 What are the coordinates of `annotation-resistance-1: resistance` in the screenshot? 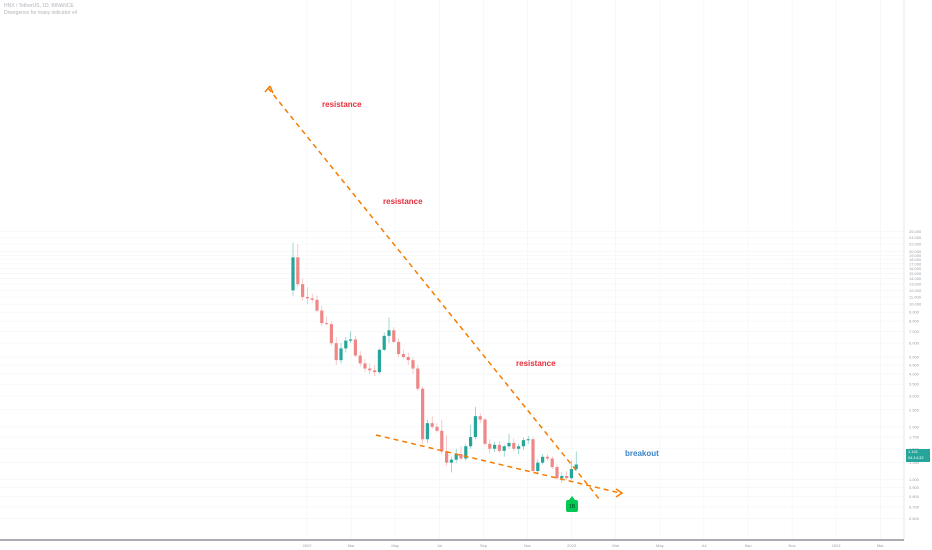 It's located at (342, 104).